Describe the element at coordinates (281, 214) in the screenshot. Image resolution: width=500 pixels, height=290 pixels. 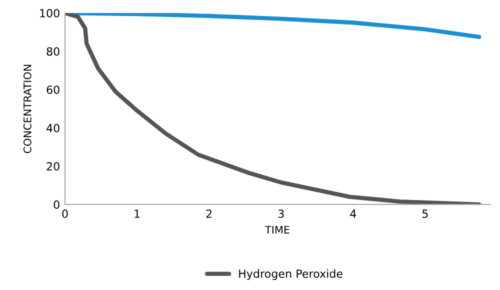
I see `x-tick-label: 3` at that location.